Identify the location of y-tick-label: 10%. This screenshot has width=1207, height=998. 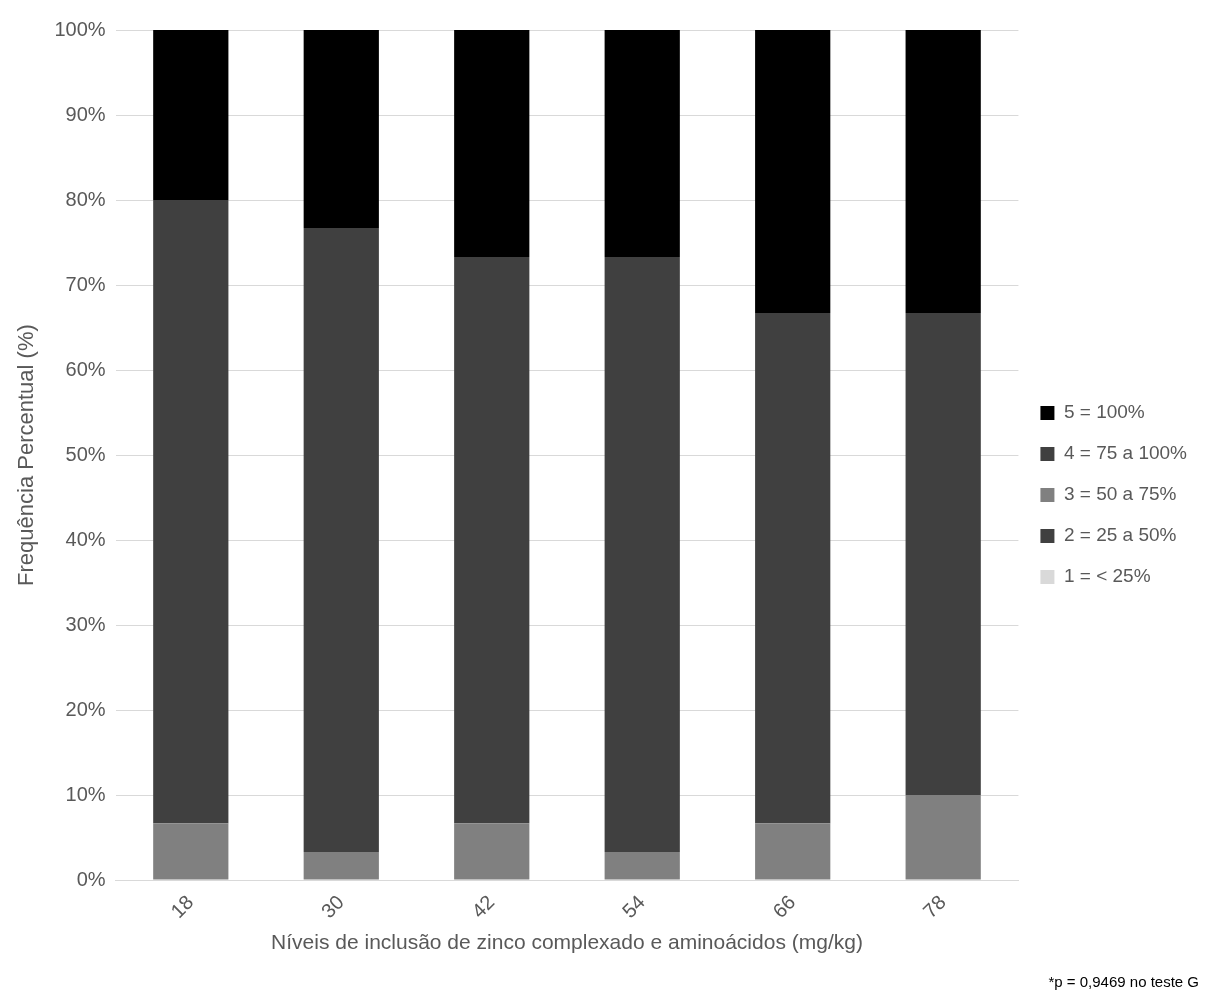
(85, 793).